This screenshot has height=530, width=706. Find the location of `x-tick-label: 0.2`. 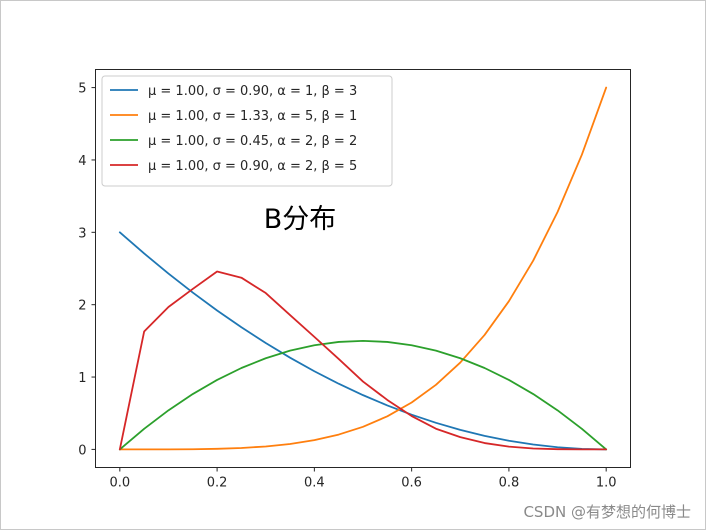

x-tick-label: 0.2 is located at coordinates (217, 483).